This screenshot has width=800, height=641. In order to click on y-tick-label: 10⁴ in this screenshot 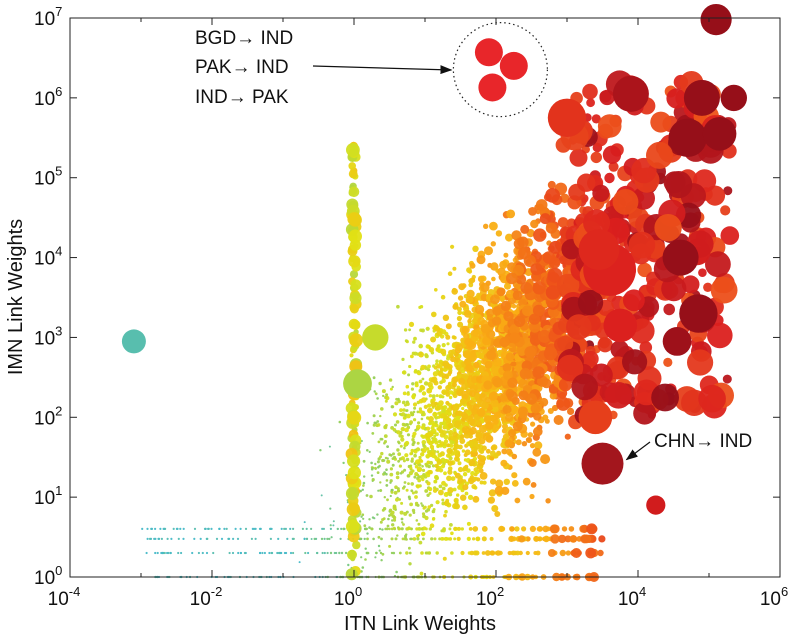, I will do `click(48, 257)`.